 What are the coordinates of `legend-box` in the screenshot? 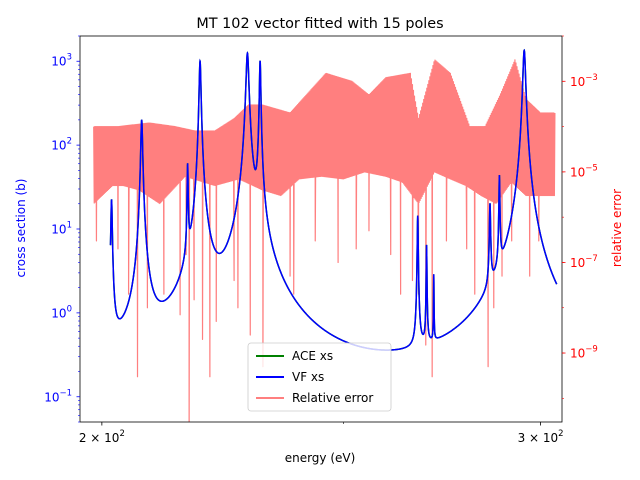 It's located at (319, 377).